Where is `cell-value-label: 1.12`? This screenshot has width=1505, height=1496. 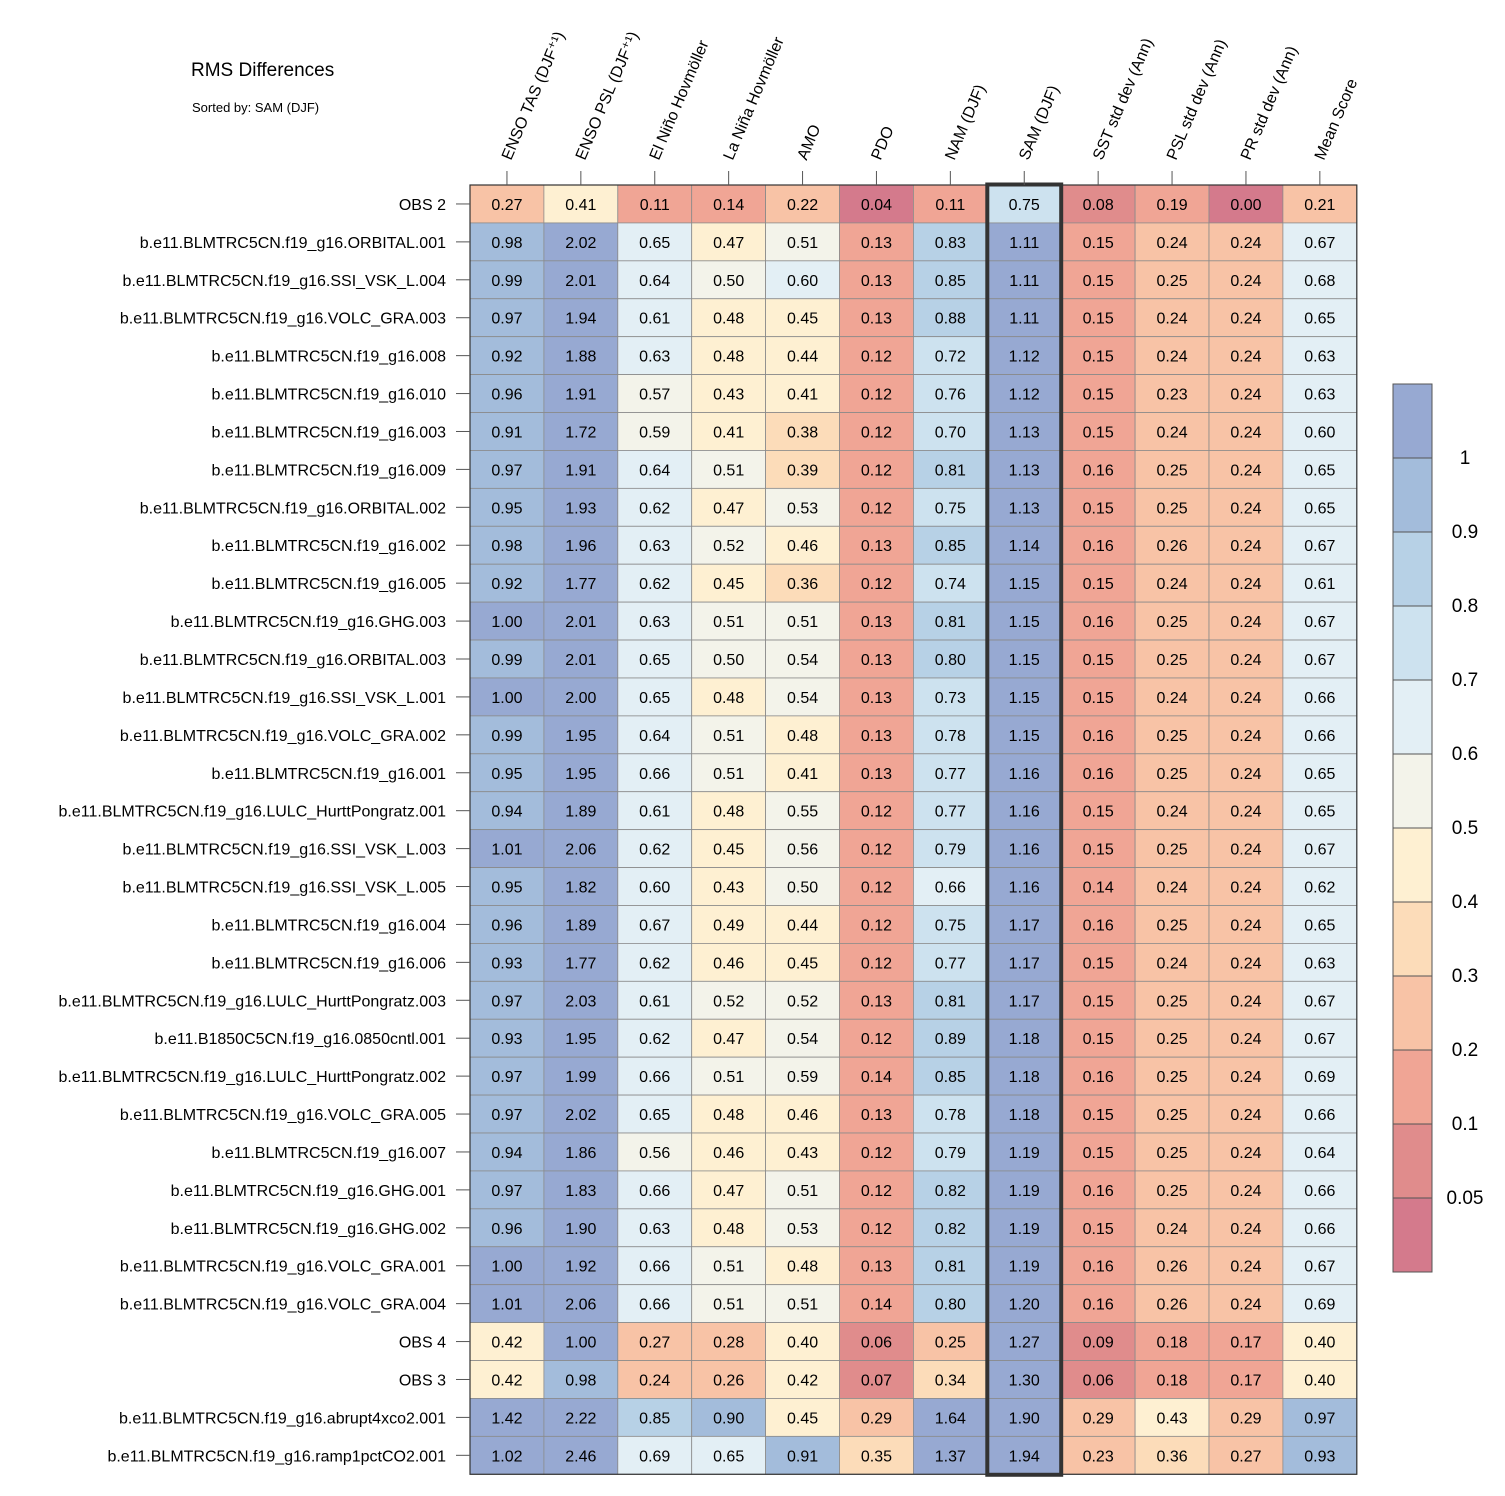 cell-value-label: 1.12 is located at coordinates (1024, 357).